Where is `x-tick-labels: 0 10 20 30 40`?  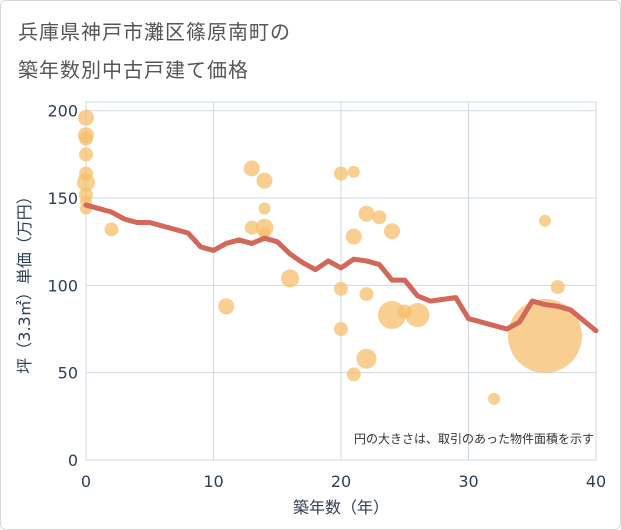 x-tick-labels: 0 10 20 30 40 is located at coordinates (343, 481).